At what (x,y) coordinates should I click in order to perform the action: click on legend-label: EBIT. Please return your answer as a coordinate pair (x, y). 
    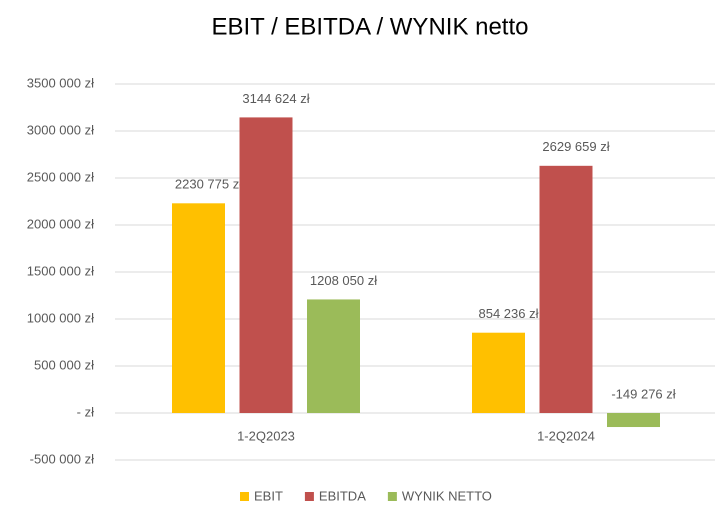
    Looking at the image, I should click on (268, 495).